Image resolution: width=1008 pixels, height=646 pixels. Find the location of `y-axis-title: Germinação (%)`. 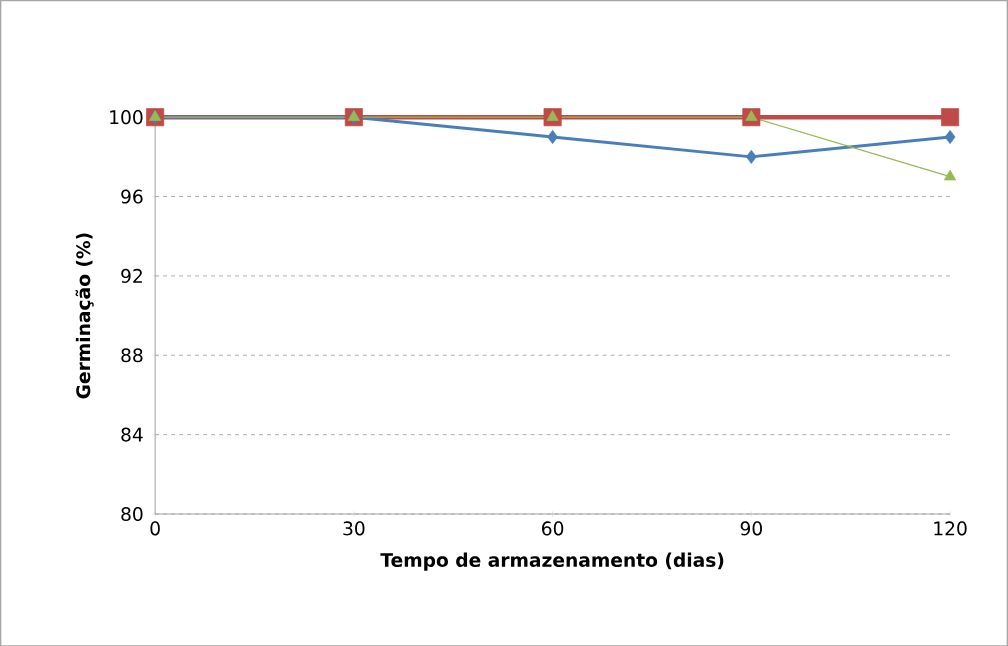

y-axis-title: Germinação (%) is located at coordinates (84, 316).